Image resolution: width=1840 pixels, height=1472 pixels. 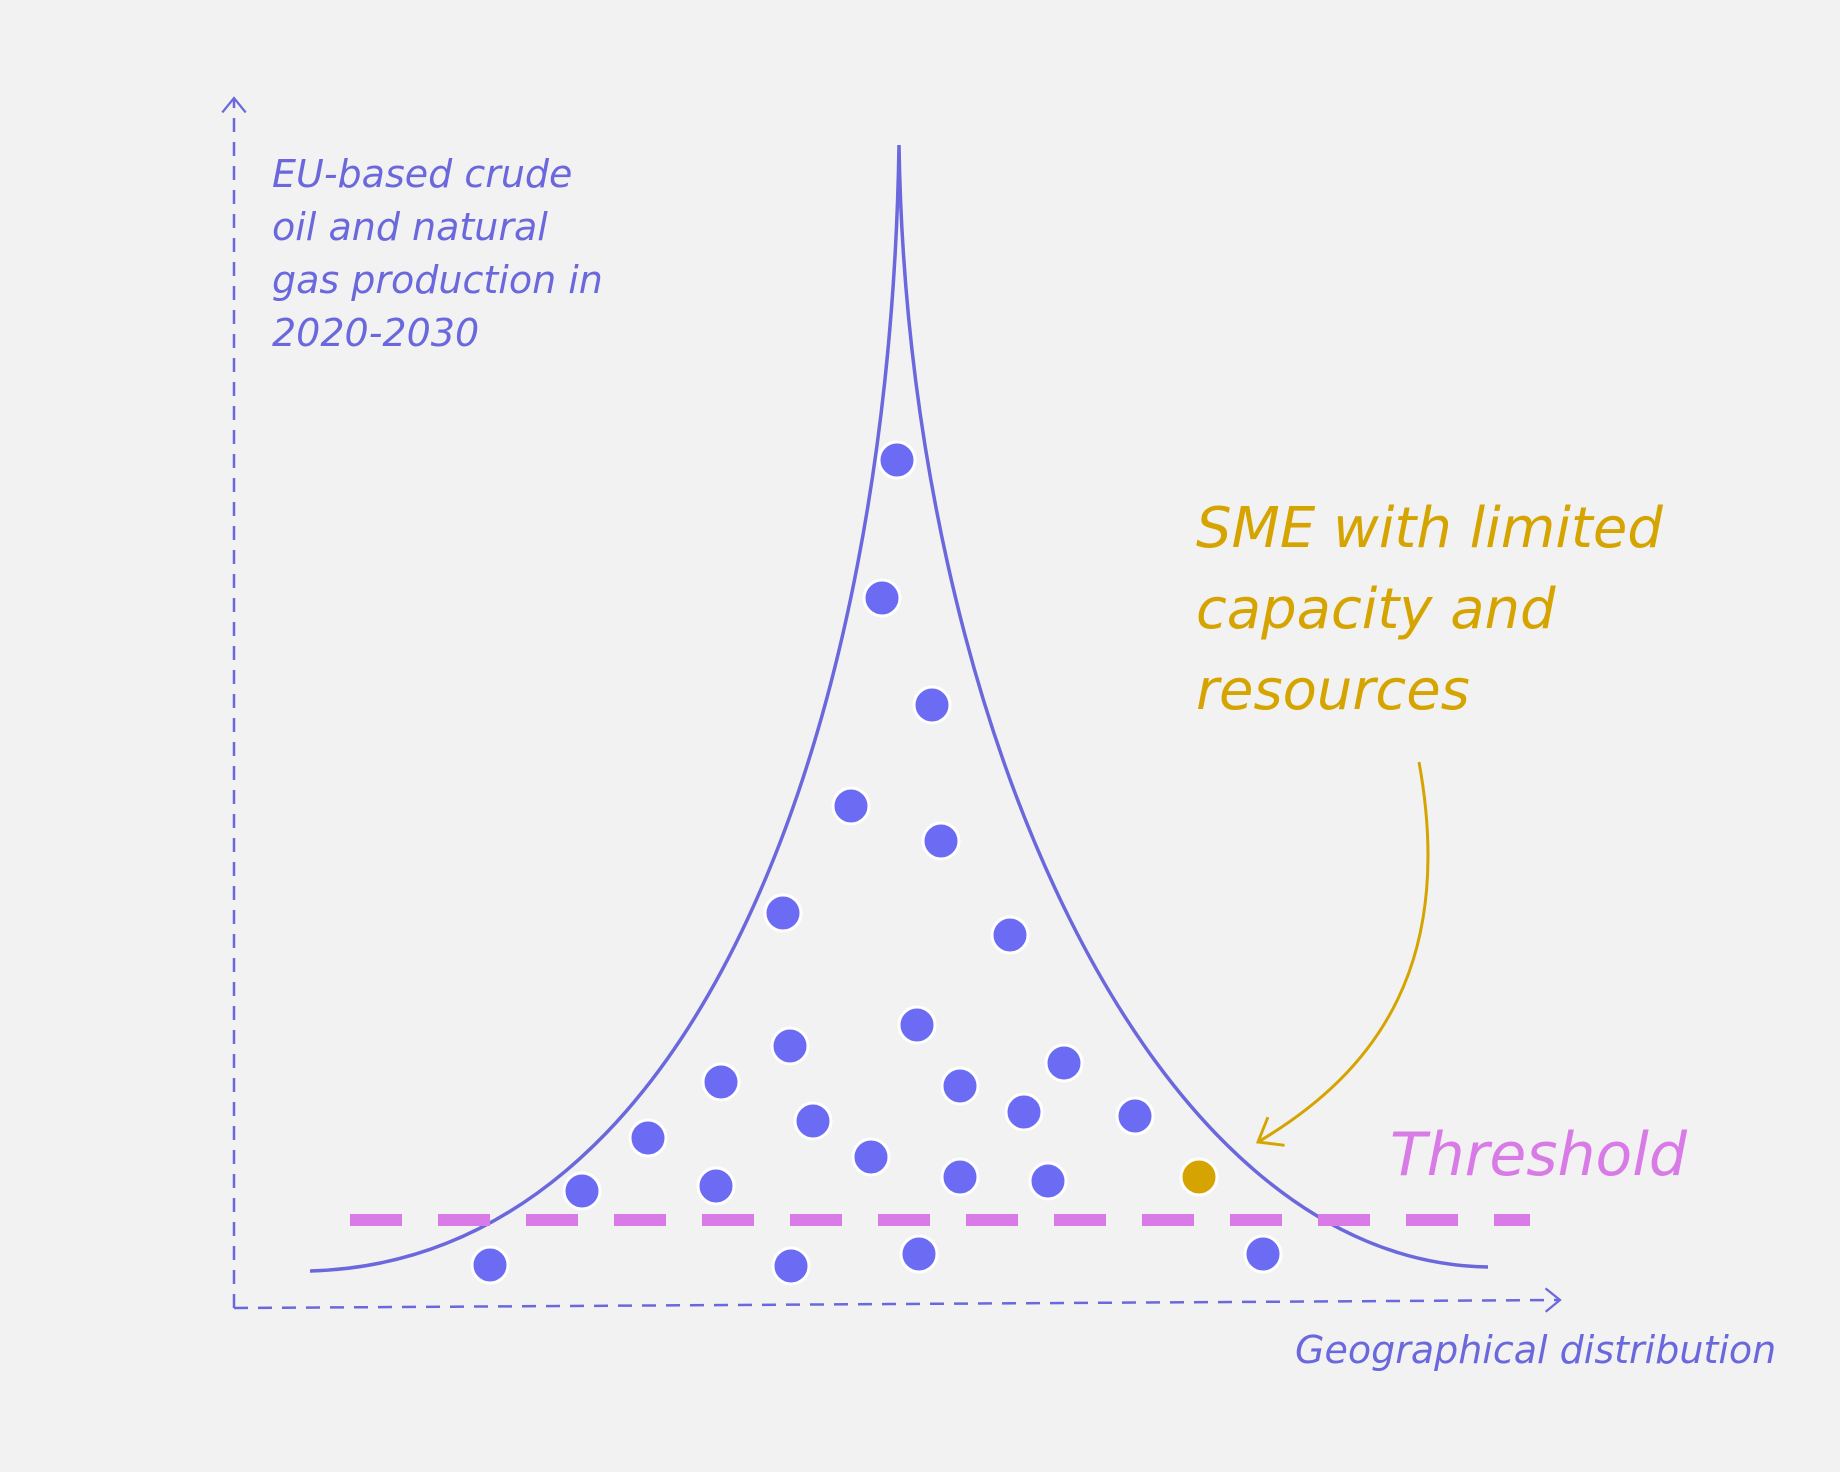 What do you see at coordinates (437, 280) in the screenshot?
I see `y-axis-label-line: gas production in` at bounding box center [437, 280].